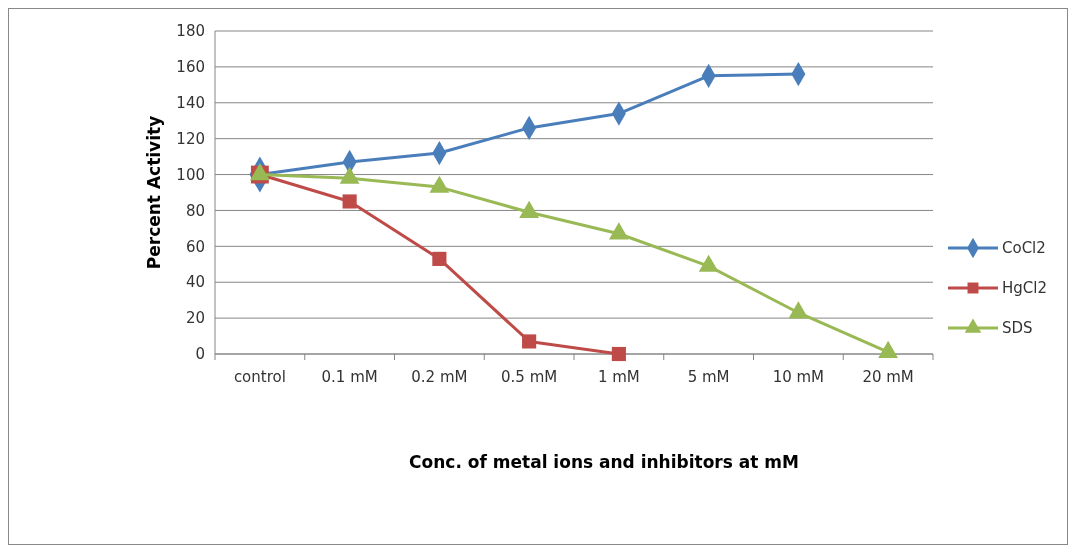 Image resolution: width=1076 pixels, height=553 pixels. What do you see at coordinates (190, 67) in the screenshot?
I see `y-tick-label: 160` at bounding box center [190, 67].